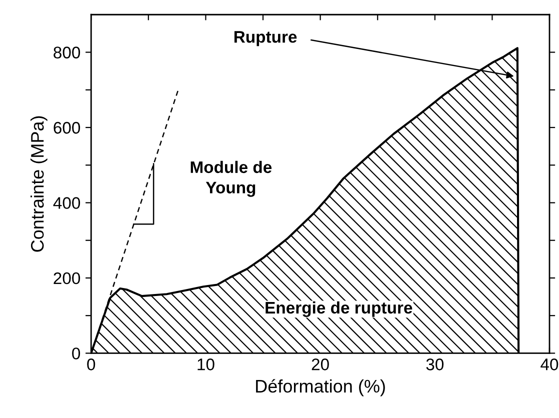  What do you see at coordinates (66, 203) in the screenshot?
I see `y-tick-label: 400` at bounding box center [66, 203].